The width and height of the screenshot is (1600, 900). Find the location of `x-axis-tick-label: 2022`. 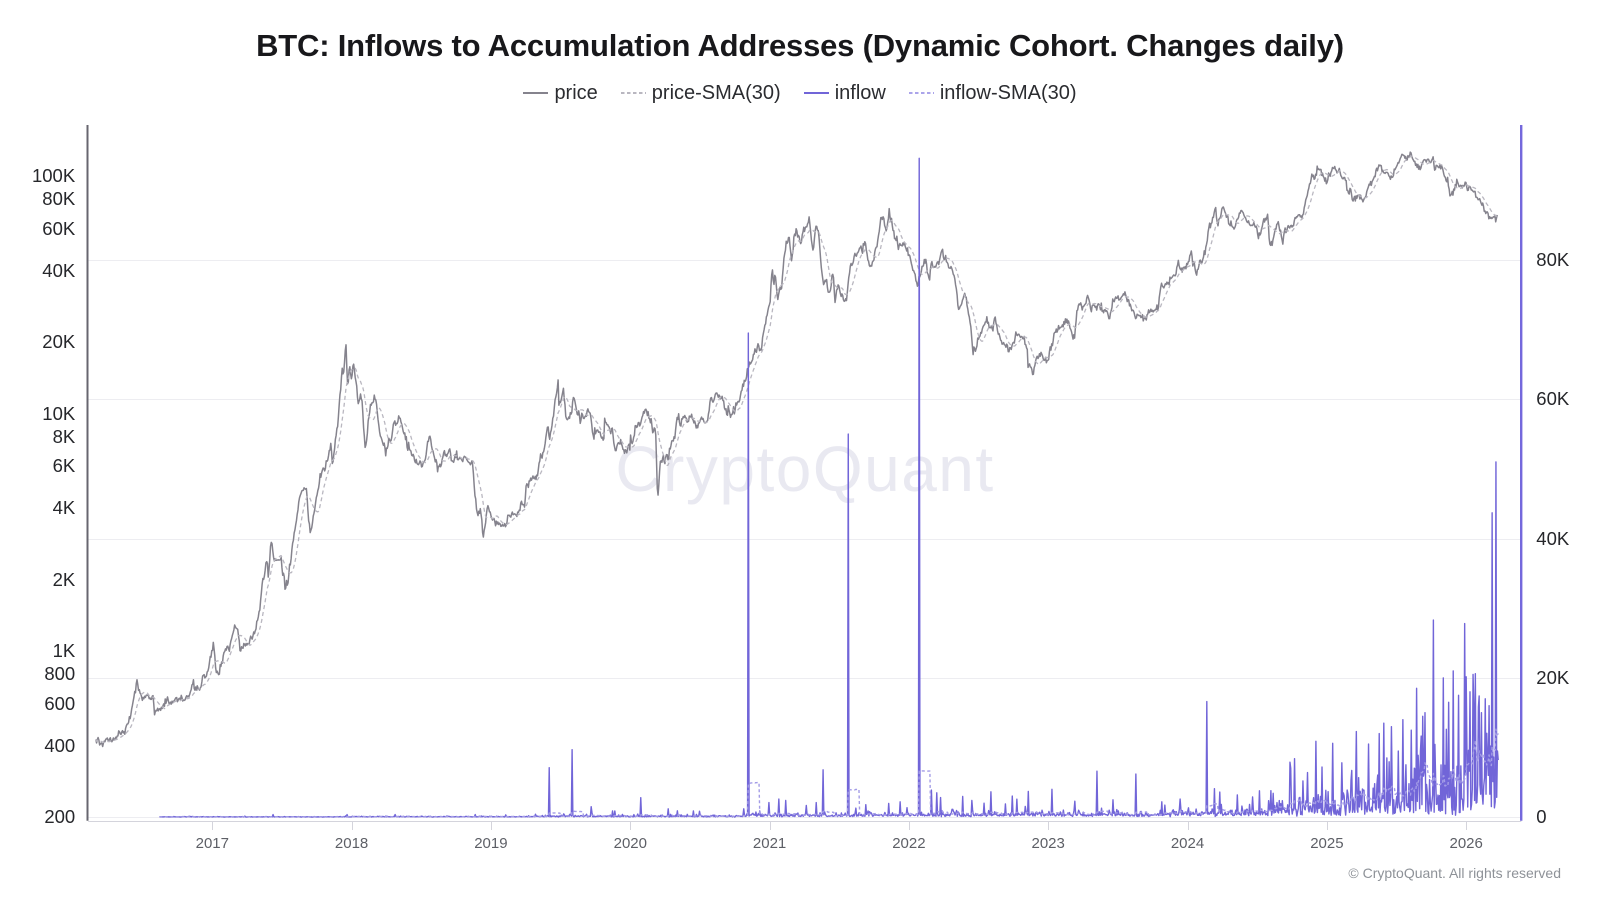

x-axis-tick-label: 2022 is located at coordinates (909, 843).